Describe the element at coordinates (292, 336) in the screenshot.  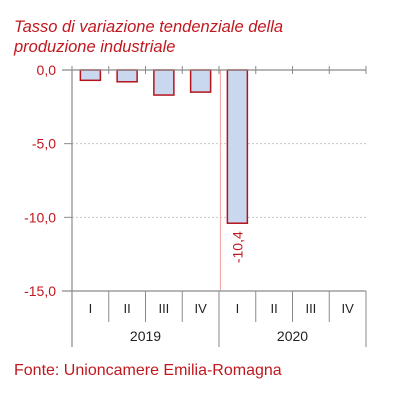
I see `year-label: 2020` at that location.